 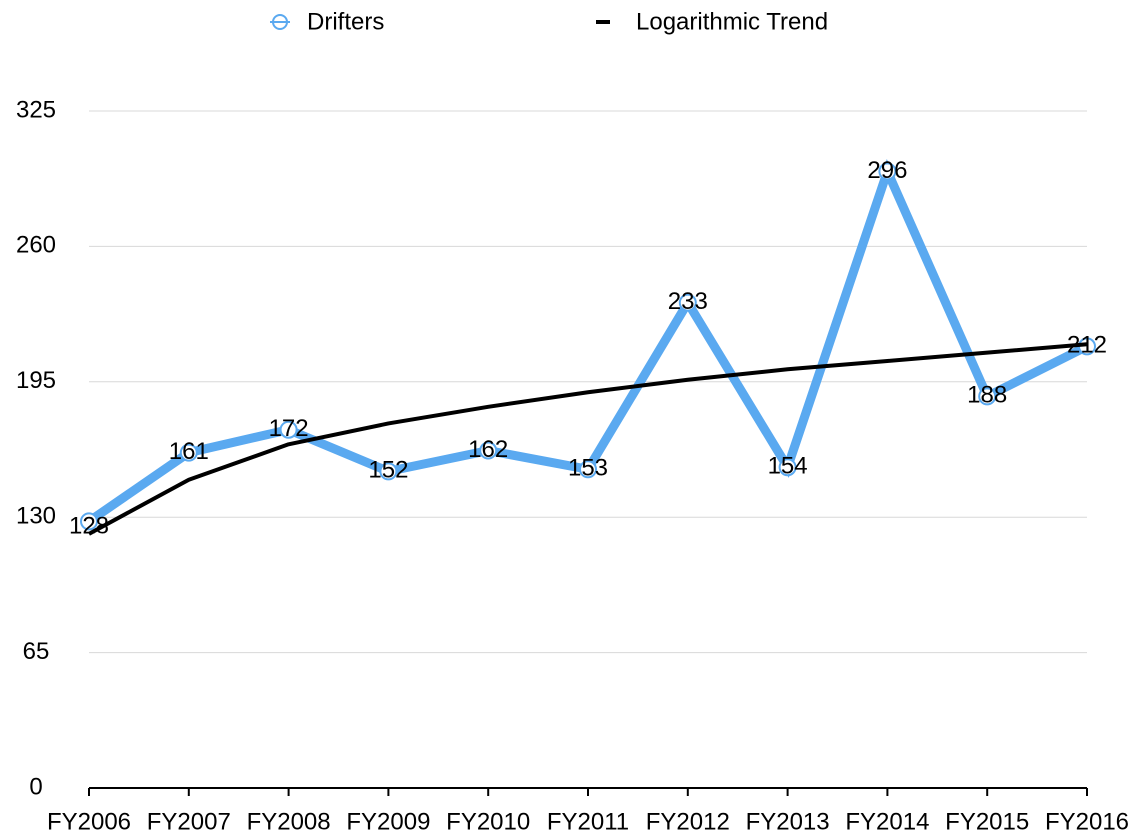 What do you see at coordinates (688, 821) in the screenshot?
I see `x-tick-label: FY2012` at bounding box center [688, 821].